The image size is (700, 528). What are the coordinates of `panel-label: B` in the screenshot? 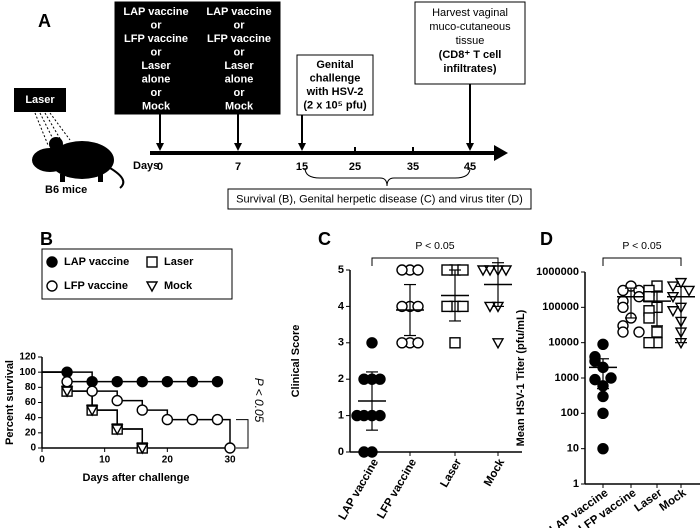 It's located at (46, 239).